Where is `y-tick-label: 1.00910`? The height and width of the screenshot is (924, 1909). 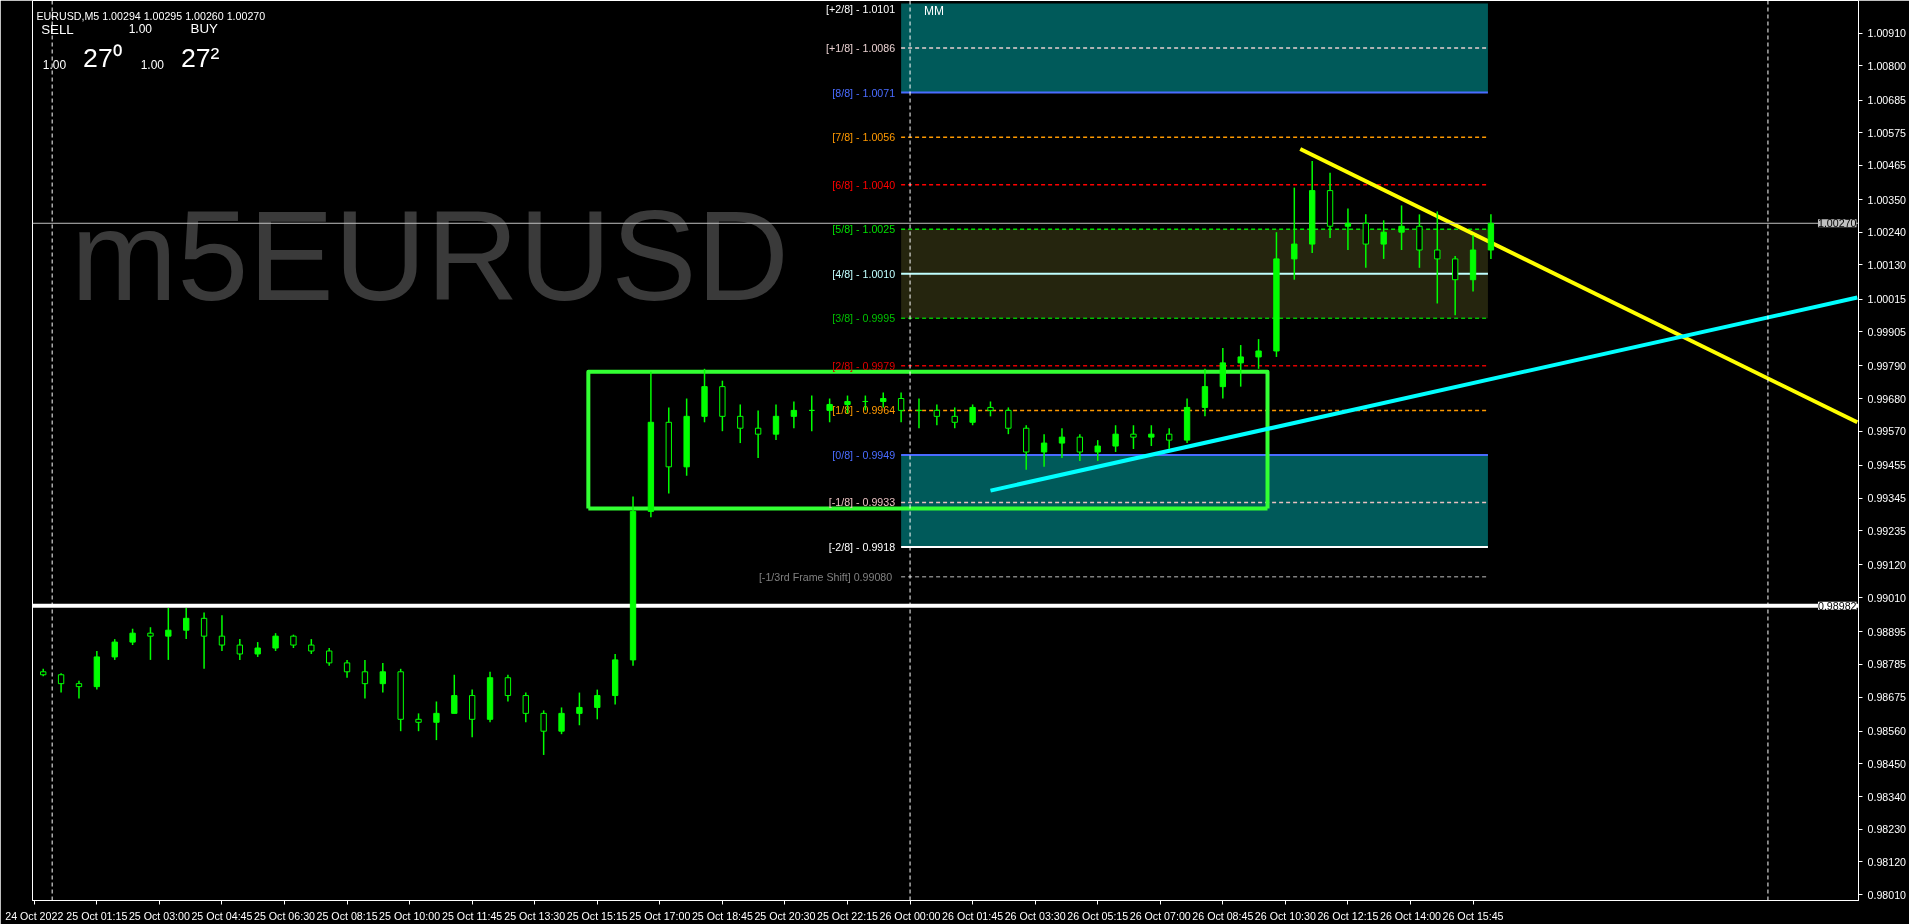
y-tick-label: 1.00910 is located at coordinates (1887, 33).